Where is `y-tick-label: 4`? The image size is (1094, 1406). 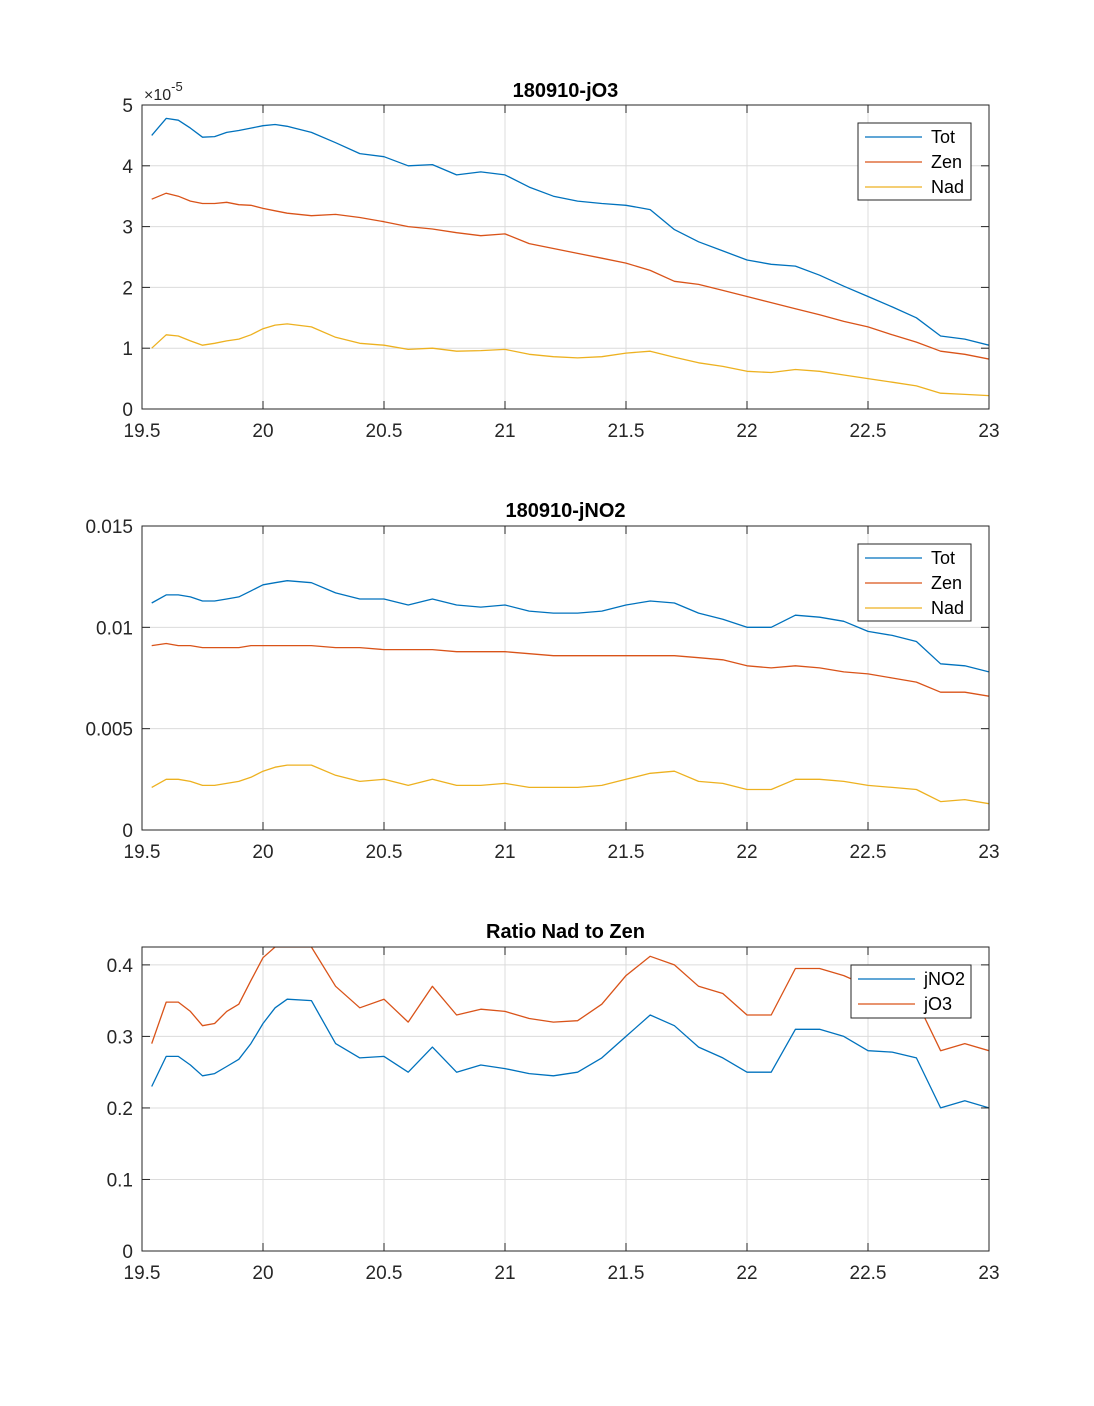 y-tick-label: 4 is located at coordinates (127, 167).